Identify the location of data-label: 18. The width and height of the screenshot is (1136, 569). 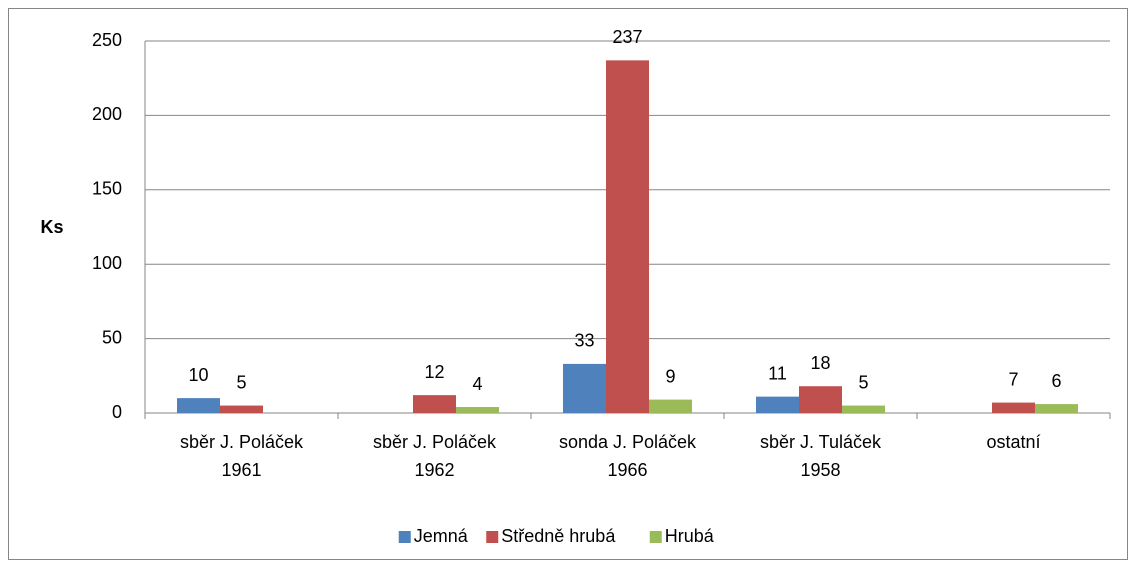
(820, 363).